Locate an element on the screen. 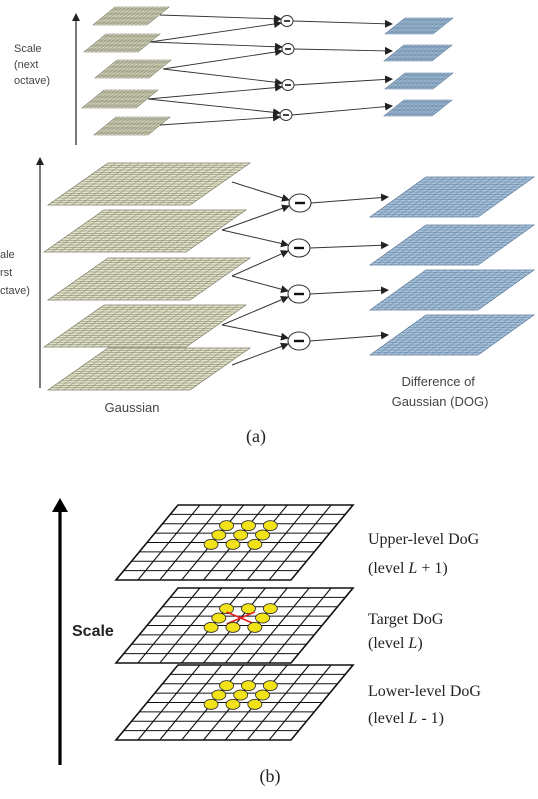 Image resolution: width=538 pixels, height=799 pixels. target-dog-grid is located at coordinates (234, 625).